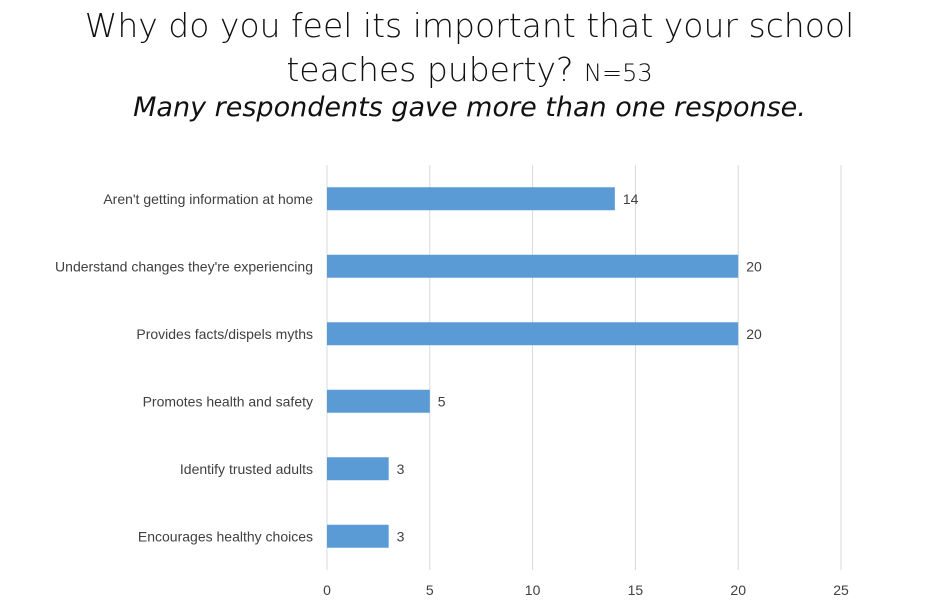 The image size is (939, 616). Describe the element at coordinates (225, 536) in the screenshot. I see `category-label: Encourages healthy choices` at that location.